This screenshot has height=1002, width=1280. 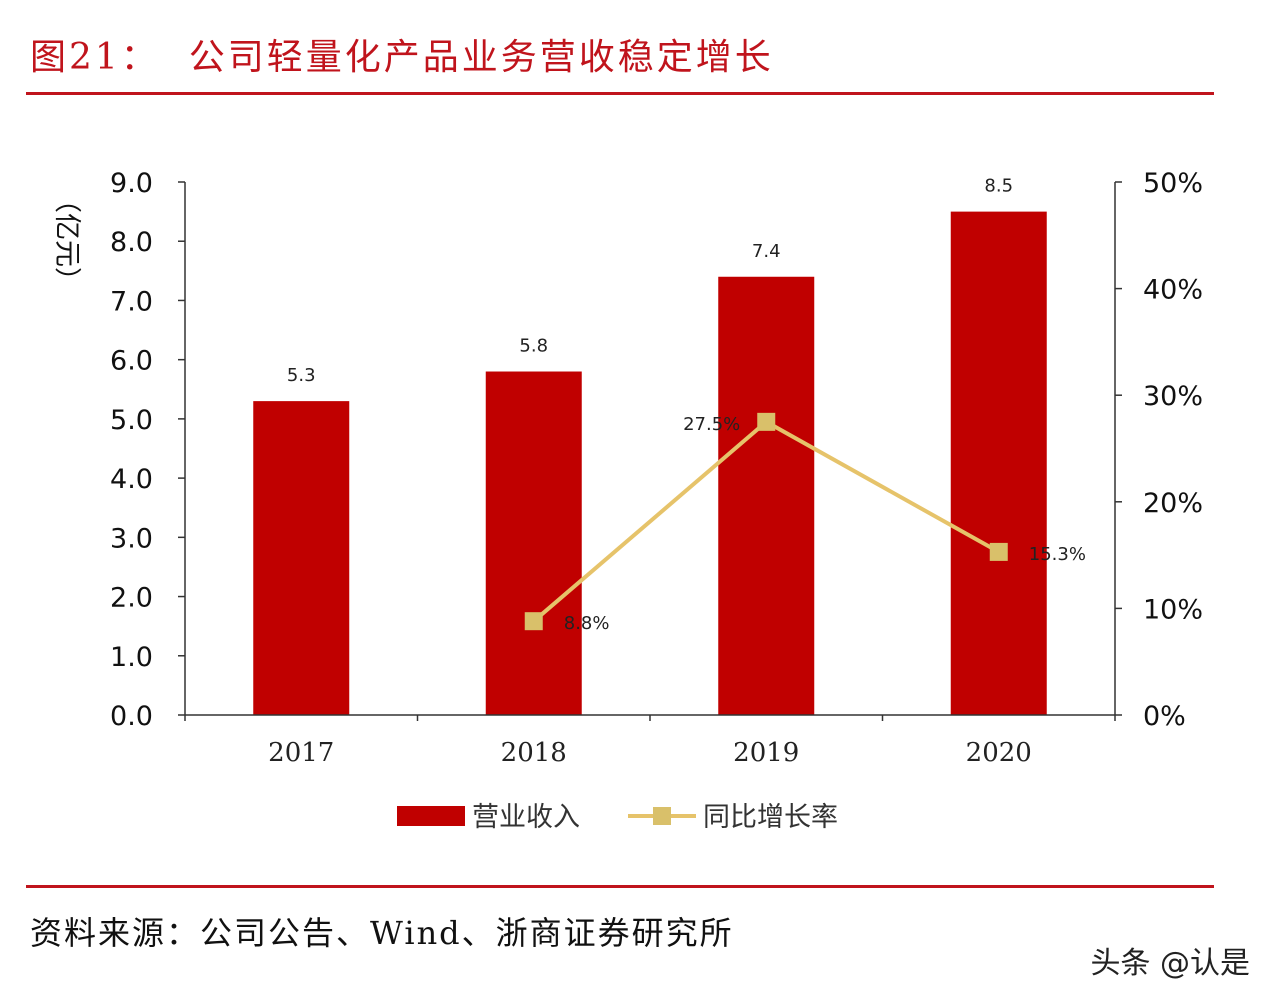 What do you see at coordinates (131, 538) in the screenshot?
I see `left-tick-label: 3.0` at bounding box center [131, 538].